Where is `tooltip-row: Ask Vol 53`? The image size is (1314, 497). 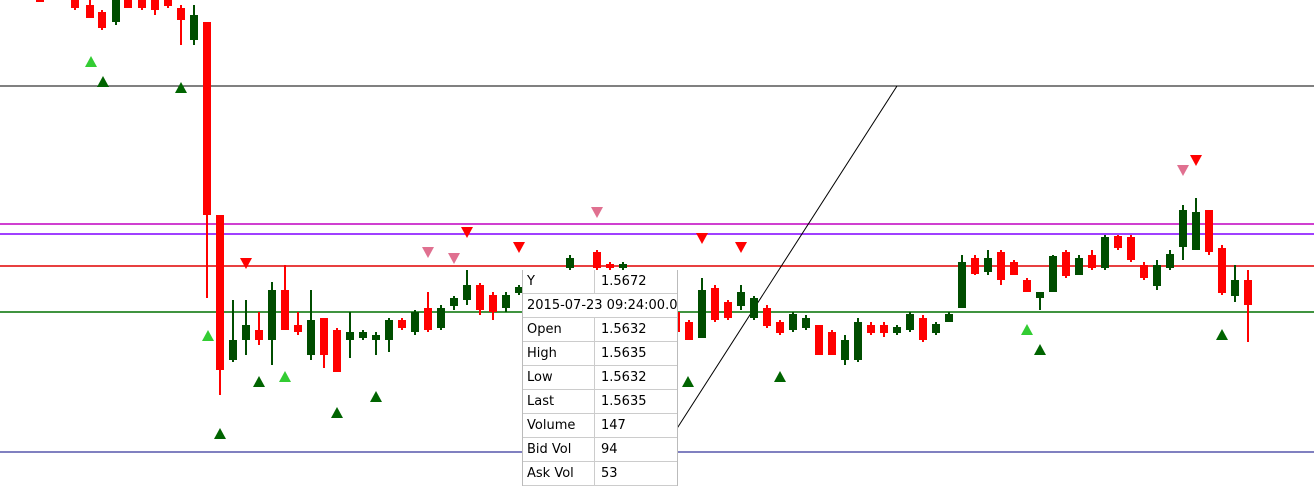 tooltip-row: Ask Vol 53 is located at coordinates (600, 474).